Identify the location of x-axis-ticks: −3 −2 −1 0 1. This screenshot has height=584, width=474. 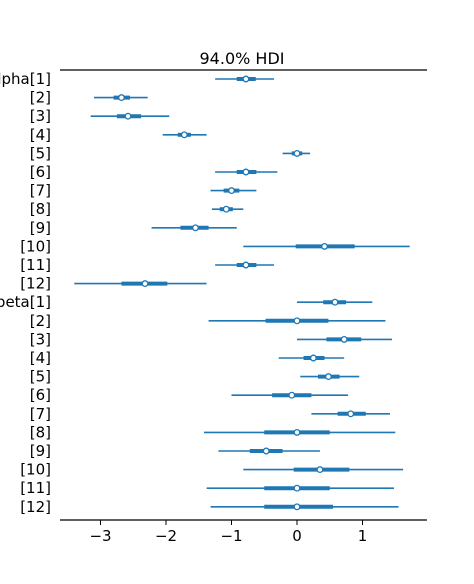
(228, 532).